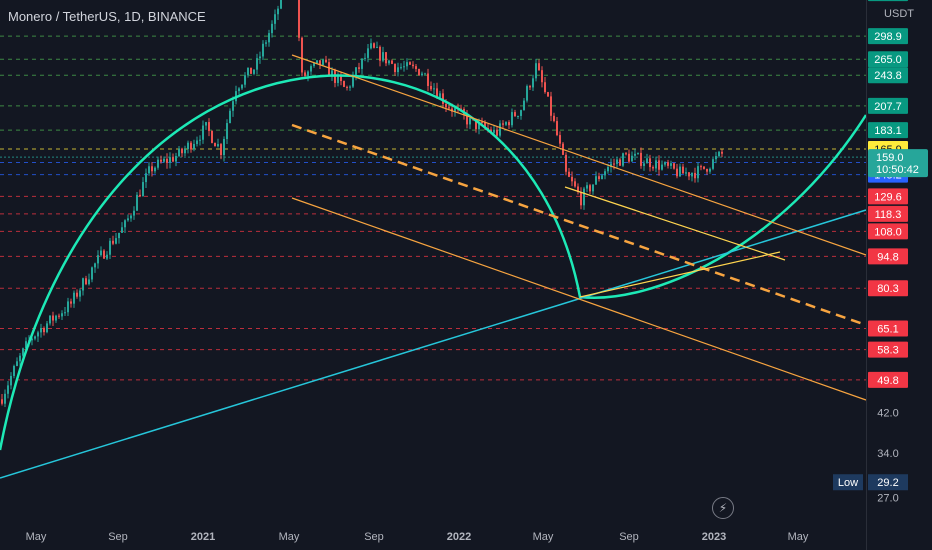  Describe the element at coordinates (888, 76) in the screenshot. I see `price-level-label: 243.8` at that location.